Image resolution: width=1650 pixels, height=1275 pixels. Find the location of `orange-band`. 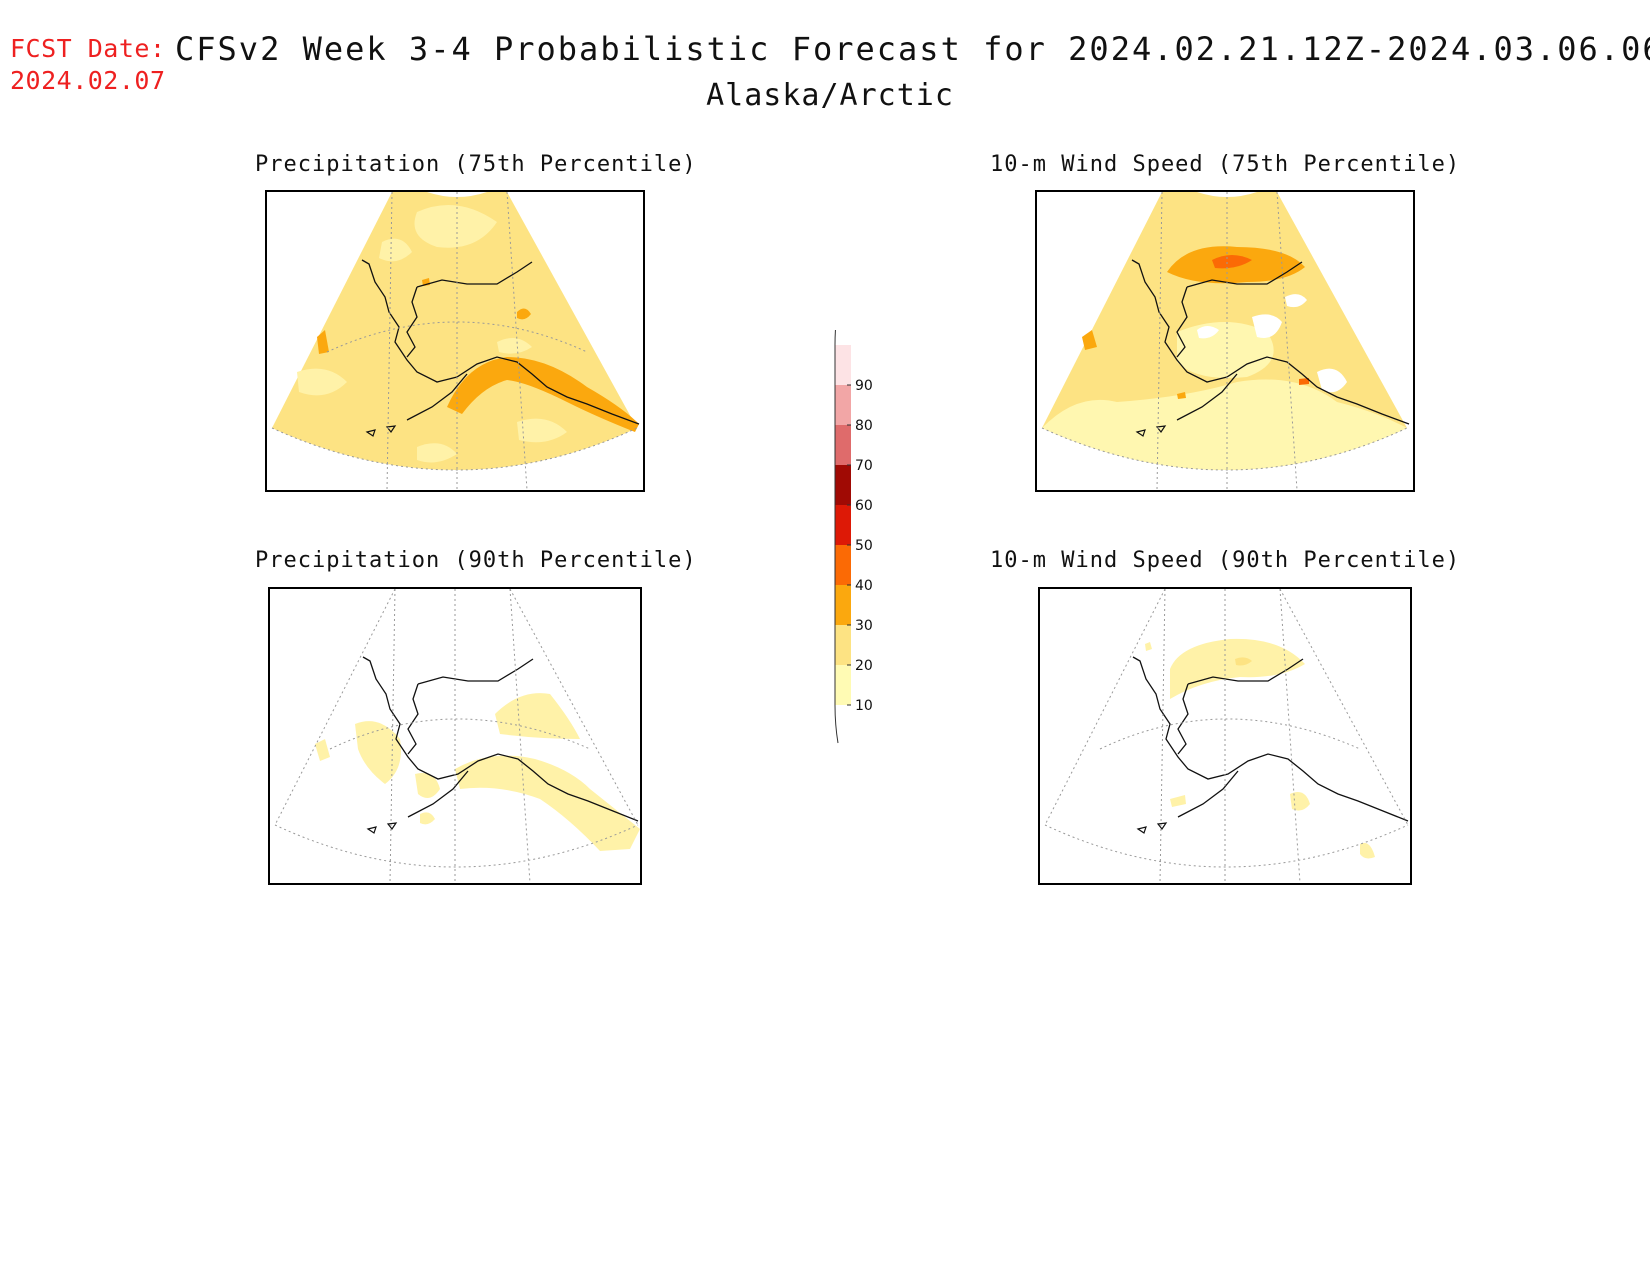

orange-band is located at coordinates (543, 394).